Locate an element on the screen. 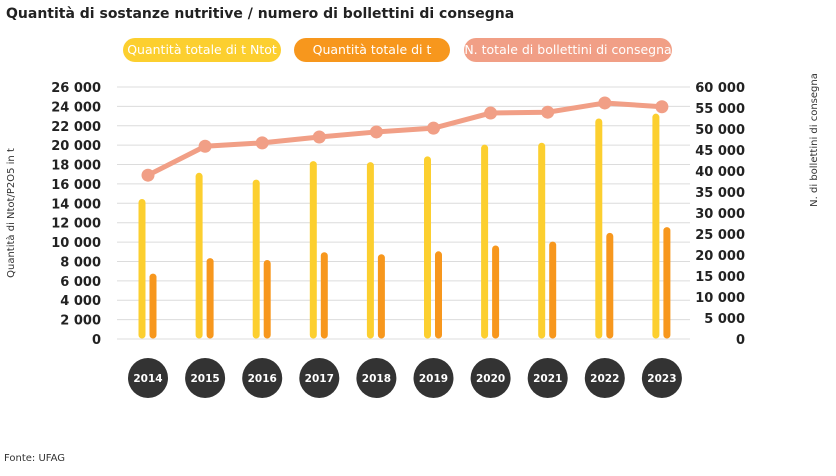 This screenshot has width=836, height=476. x-tick-label: 2023 is located at coordinates (661, 379).